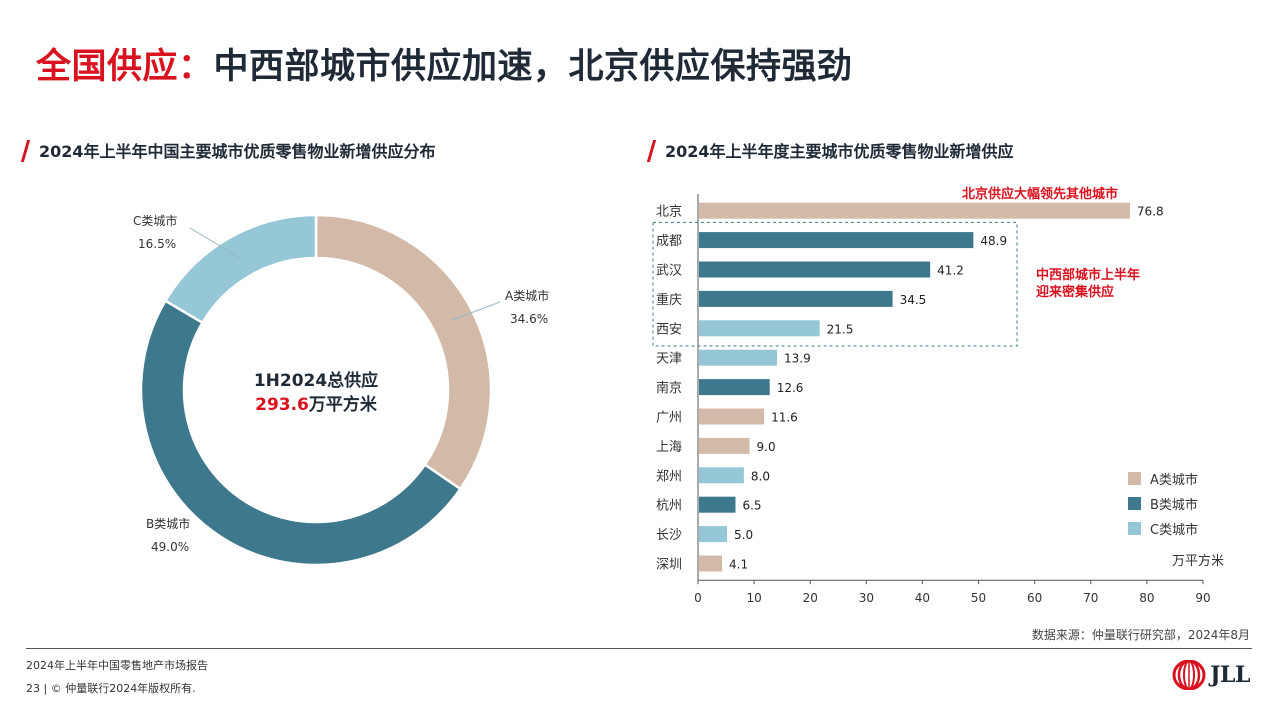 The image size is (1280, 720). What do you see at coordinates (1040, 194) in the screenshot?
I see `annotation-beijing: 北京供应大幅领先其他城市` at bounding box center [1040, 194].